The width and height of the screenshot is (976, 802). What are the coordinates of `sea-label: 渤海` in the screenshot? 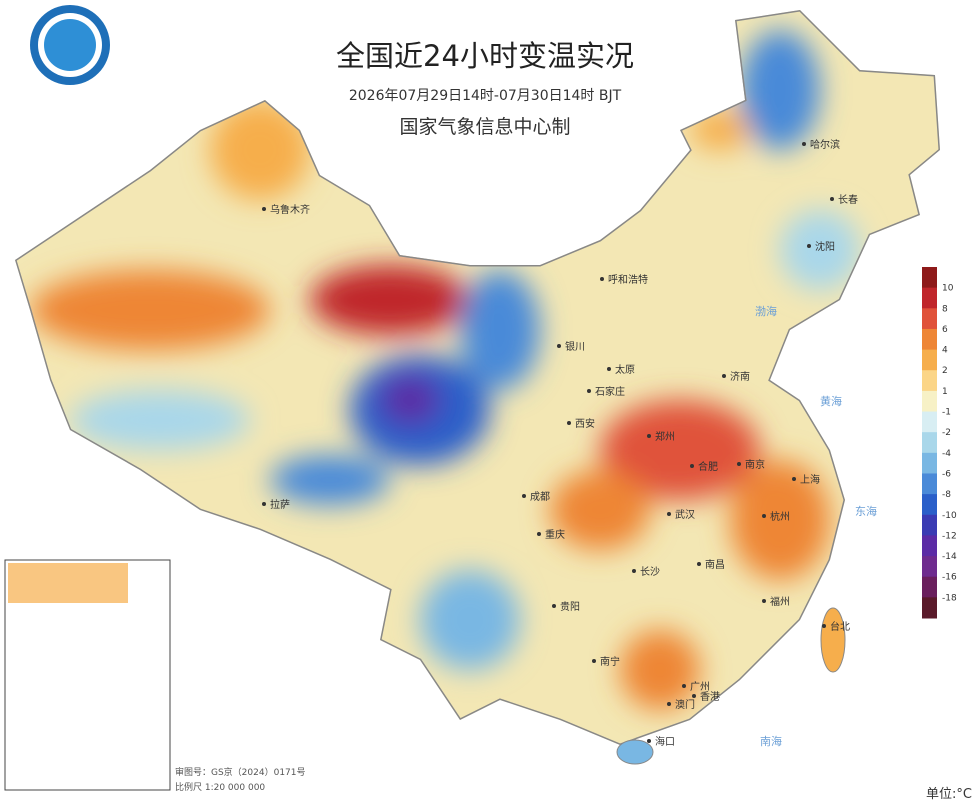 It's located at (766, 311).